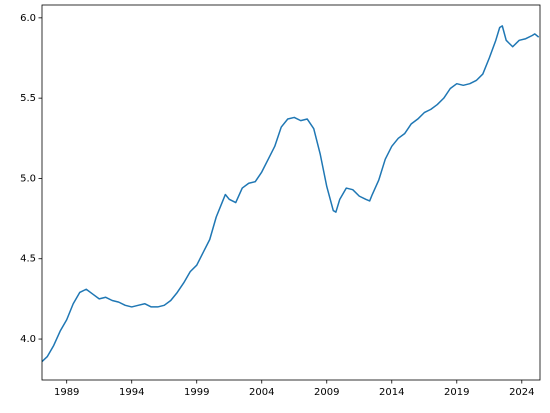 The image size is (550, 413). Describe the element at coordinates (28, 339) in the screenshot. I see `y-tick-label: 4.0` at that location.